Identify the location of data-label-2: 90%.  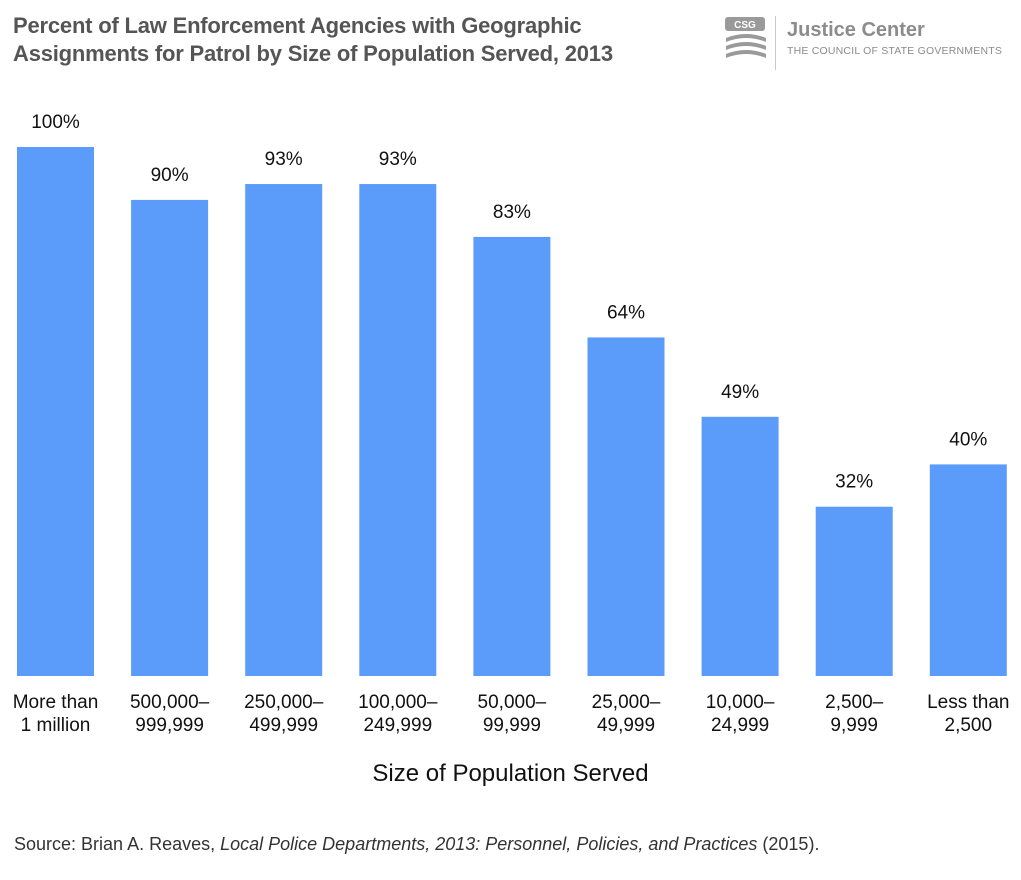
(170, 175).